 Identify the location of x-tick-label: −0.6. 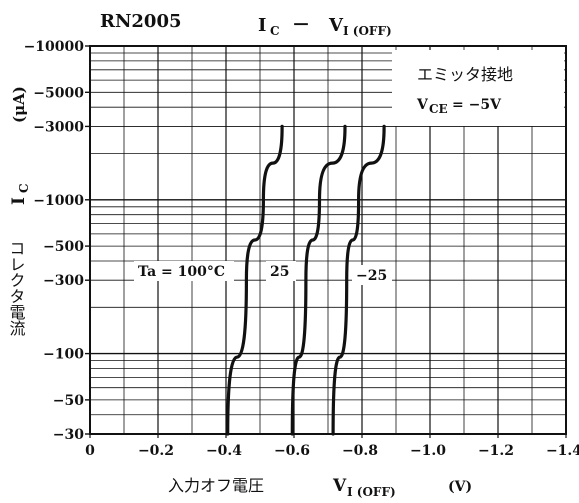
(292, 451).